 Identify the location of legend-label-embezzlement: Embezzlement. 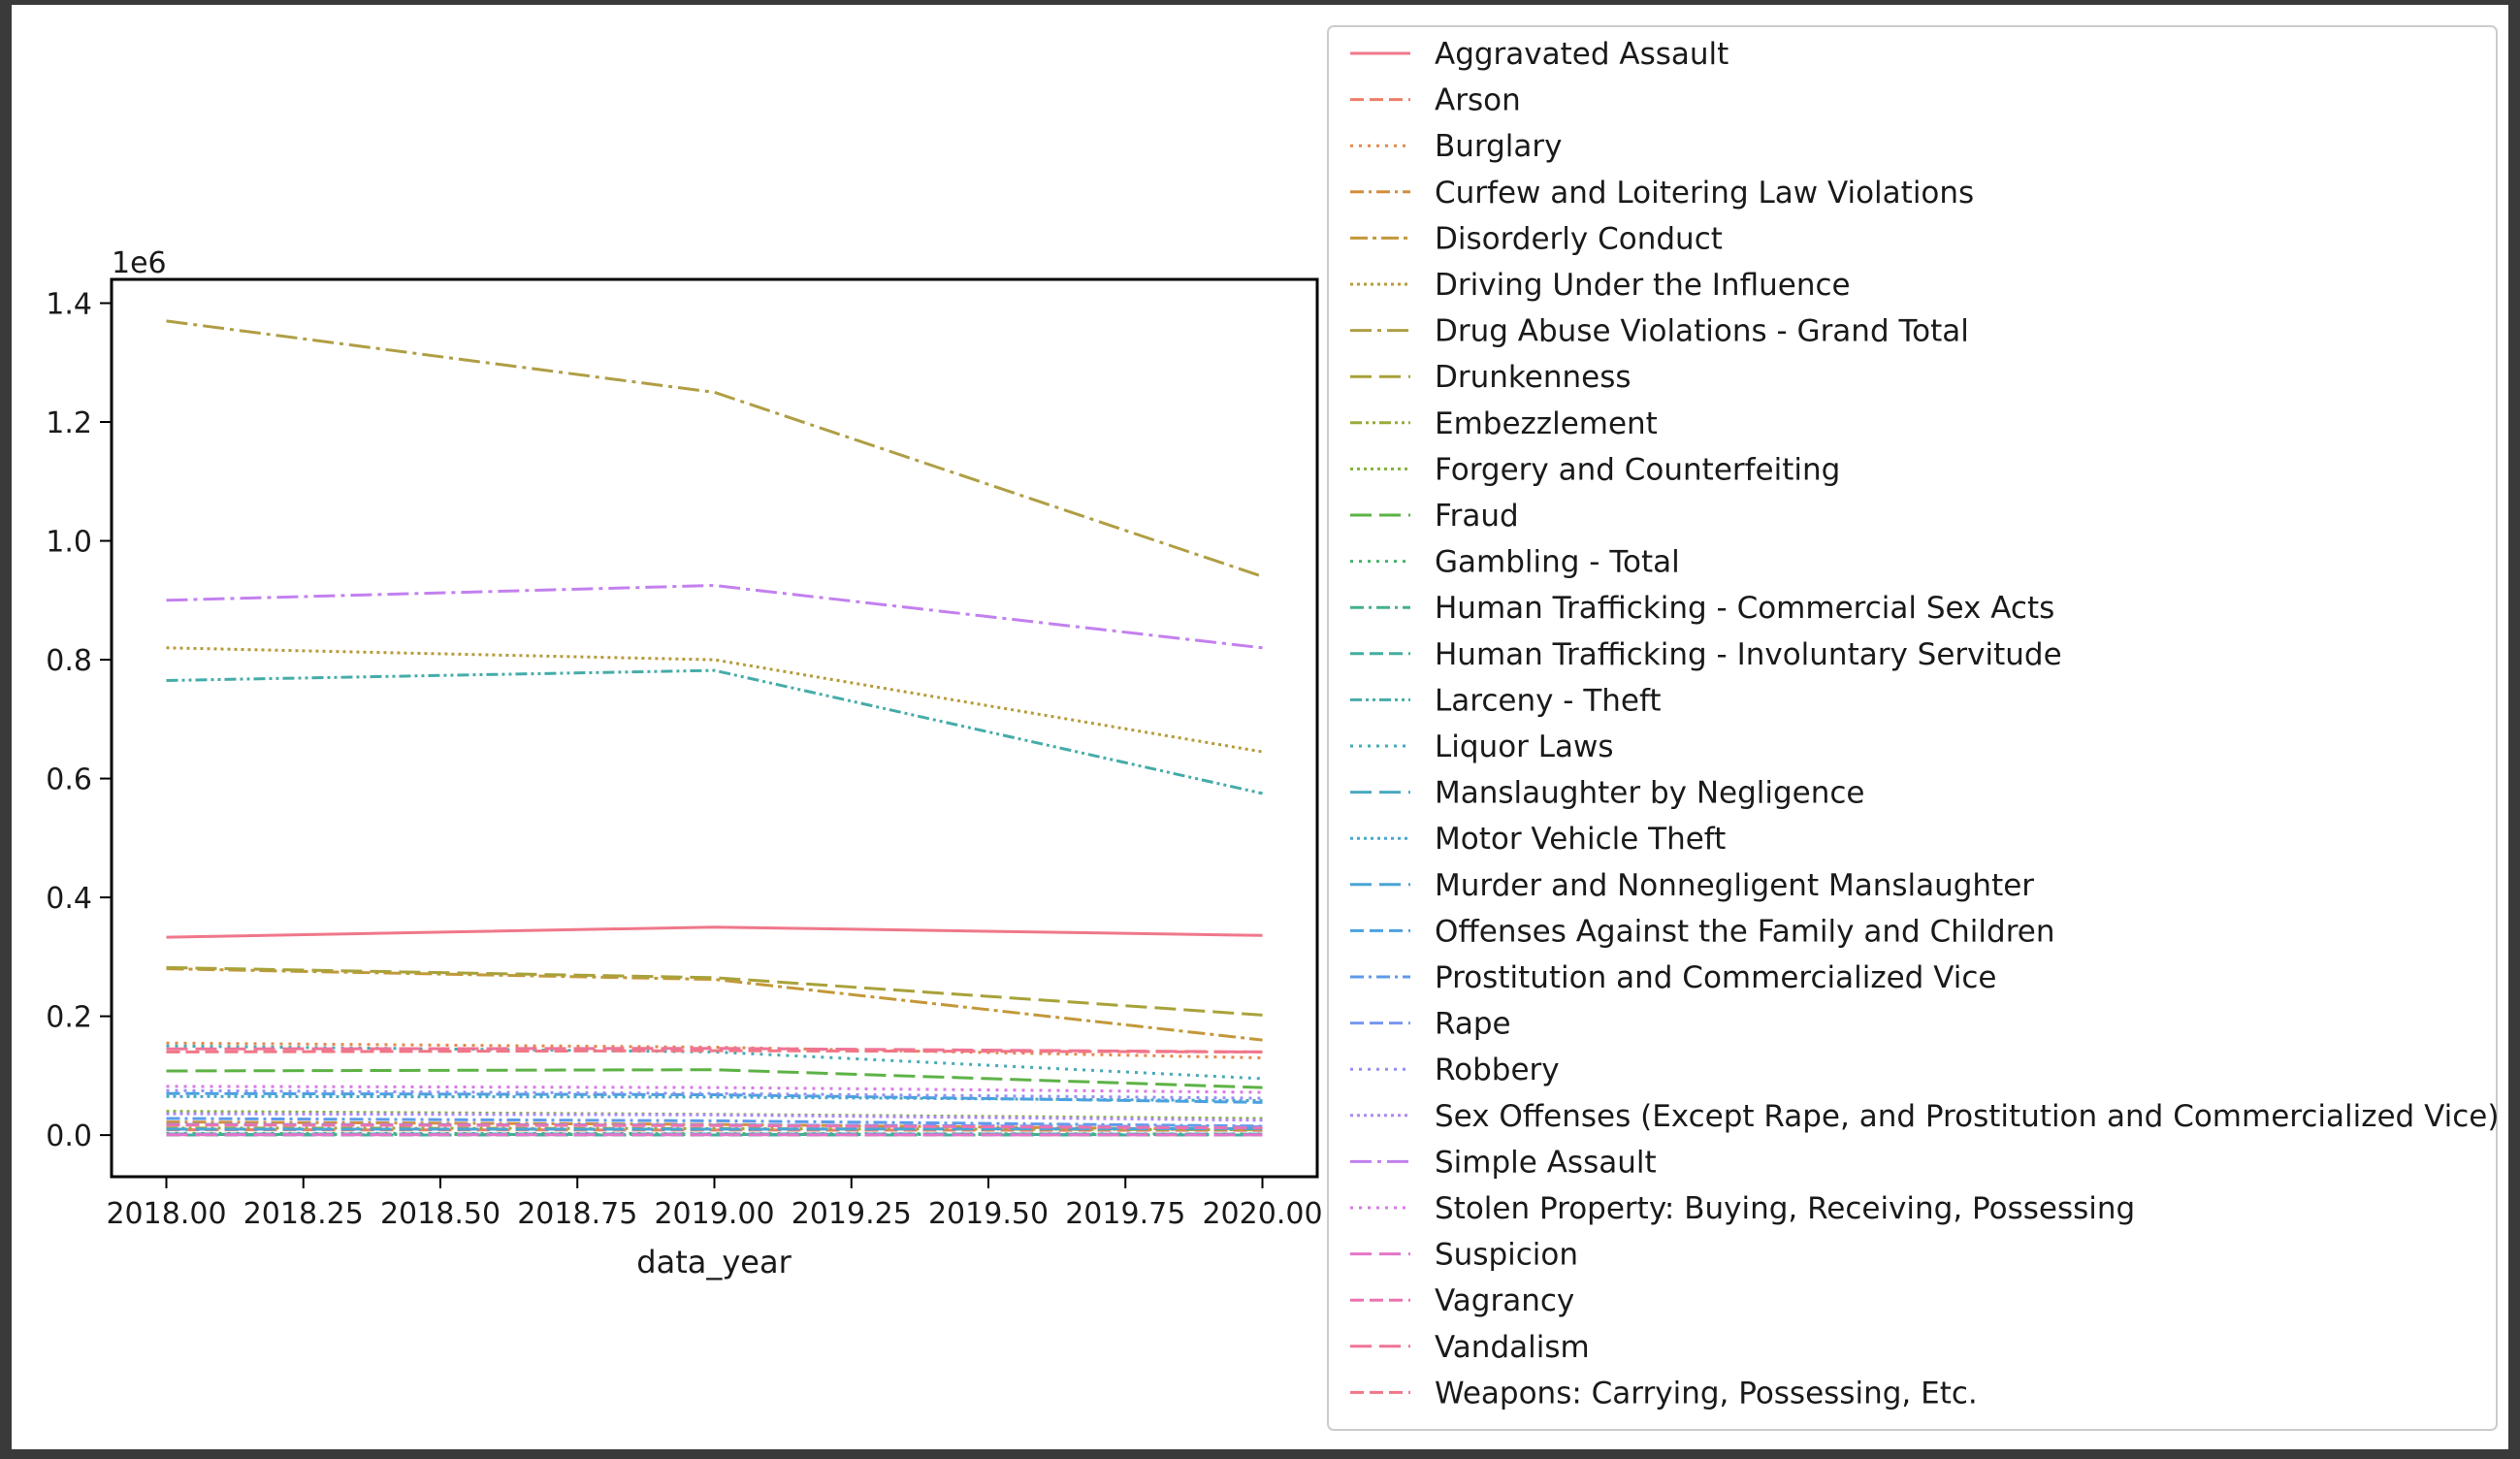
(1546, 423).